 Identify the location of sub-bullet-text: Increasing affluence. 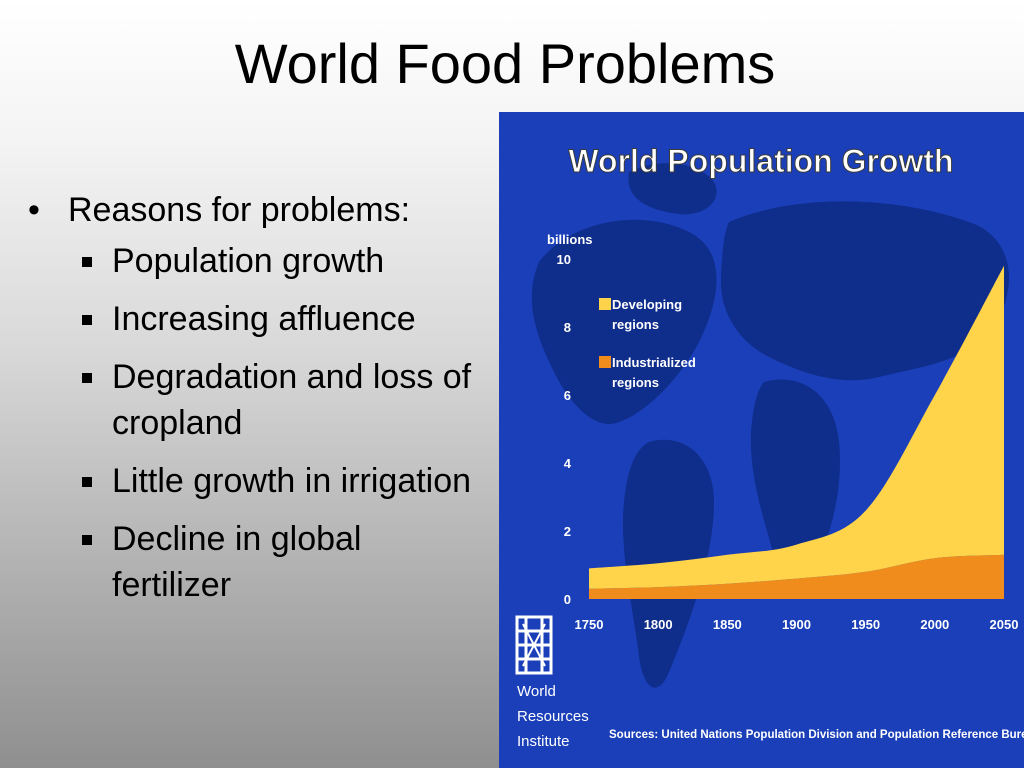
(264, 319).